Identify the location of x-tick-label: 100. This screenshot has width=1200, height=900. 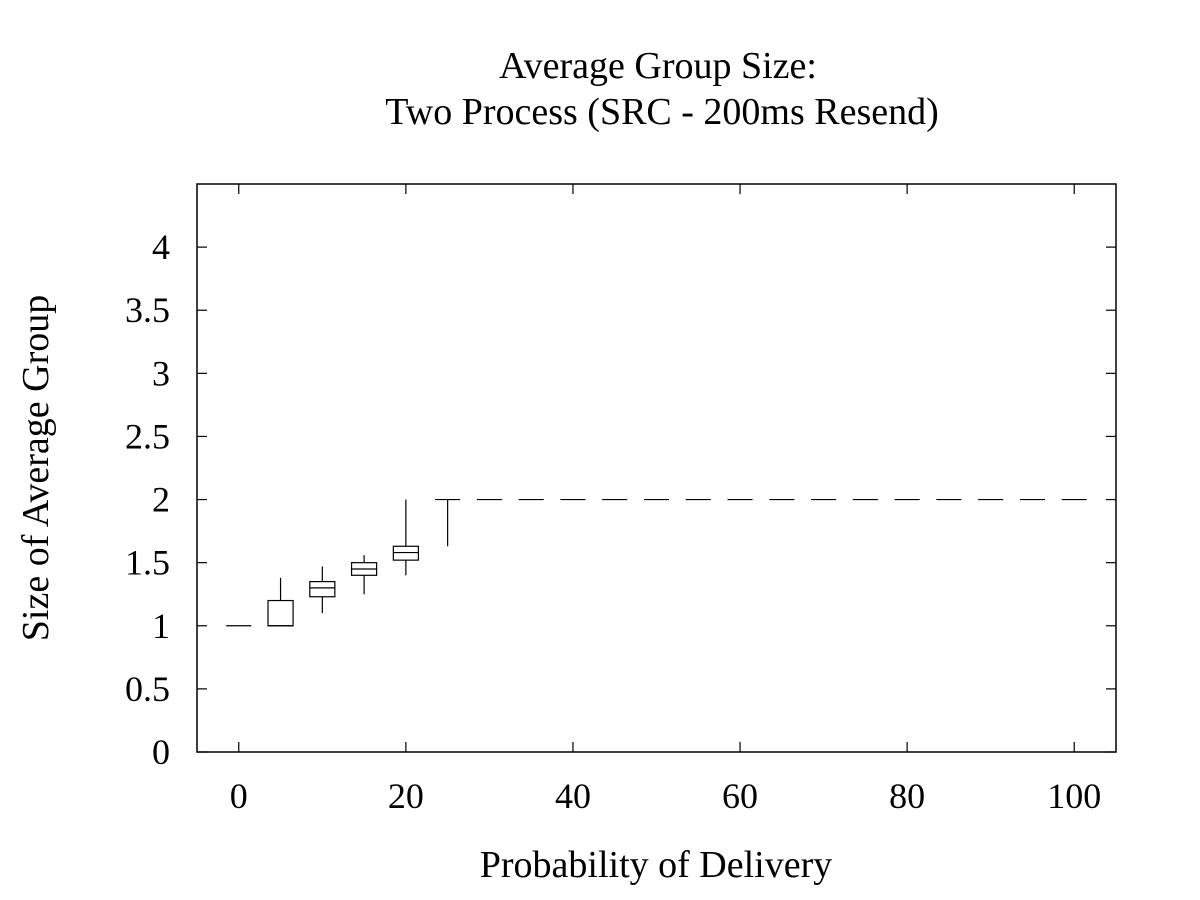
(1074, 796).